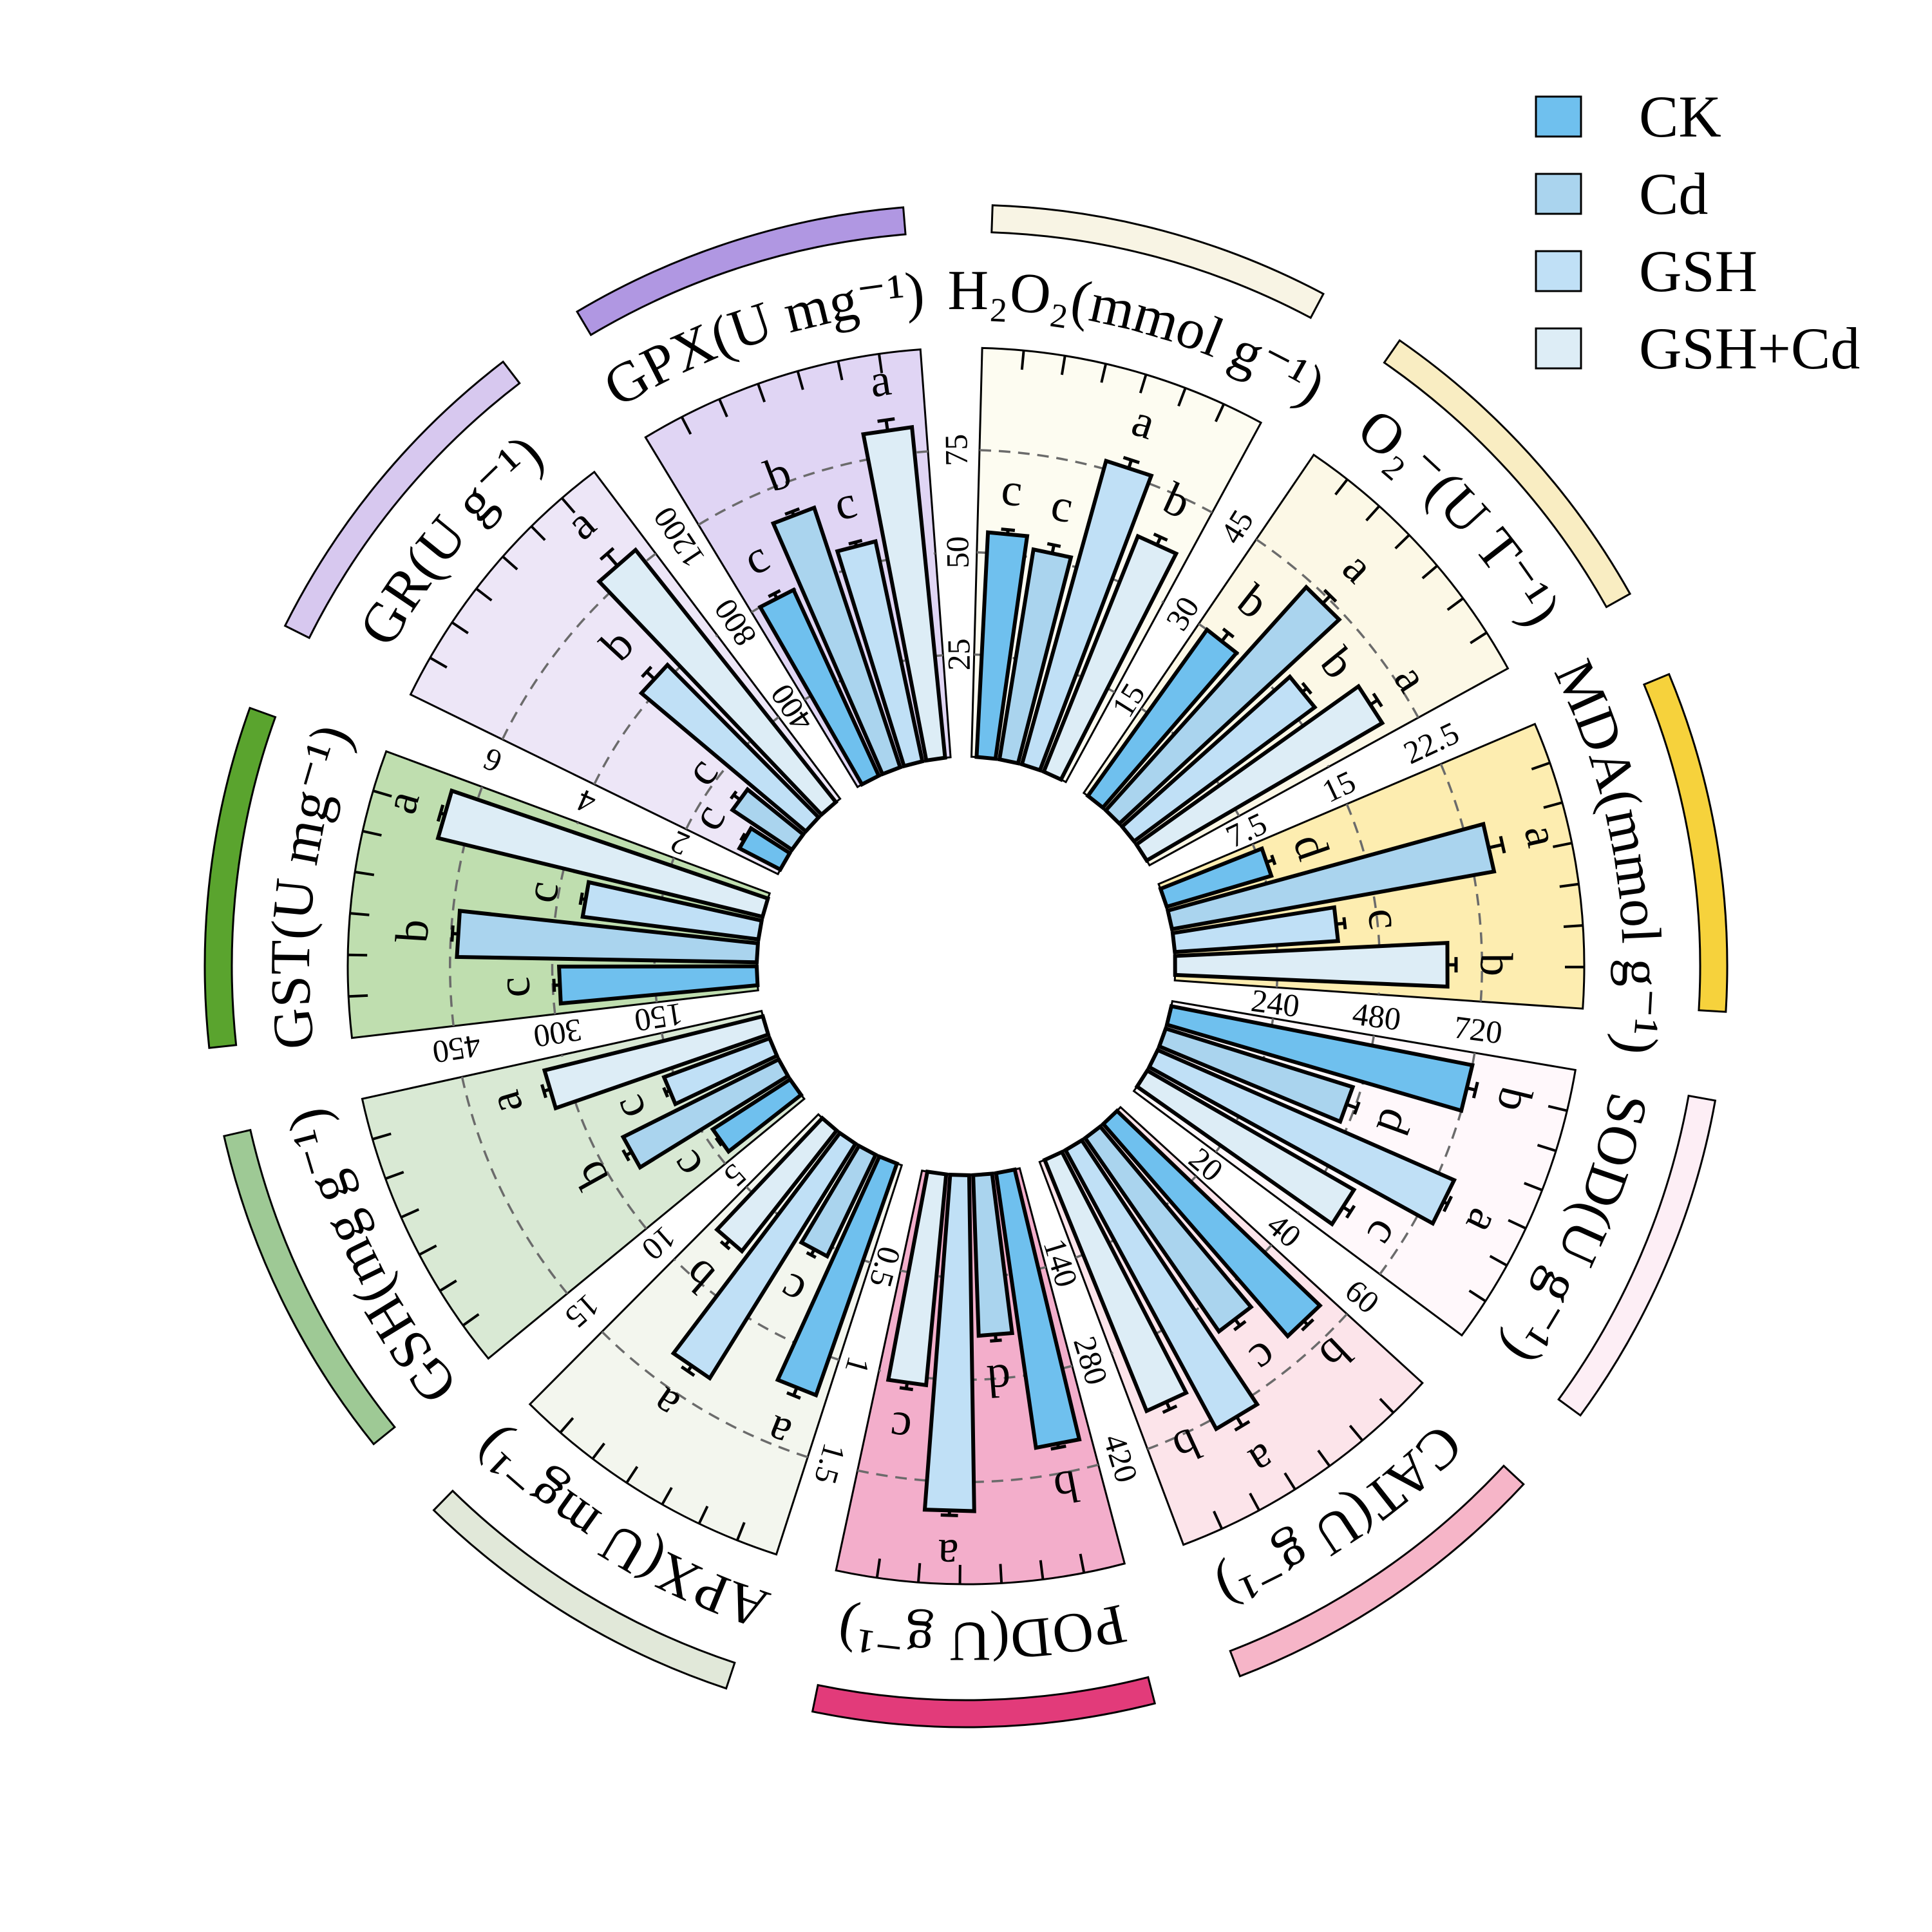 The image size is (1932, 1932). Describe the element at coordinates (982, 1632) in the screenshot. I see `sector-title-text: POD(U g⁻¹)` at that location.